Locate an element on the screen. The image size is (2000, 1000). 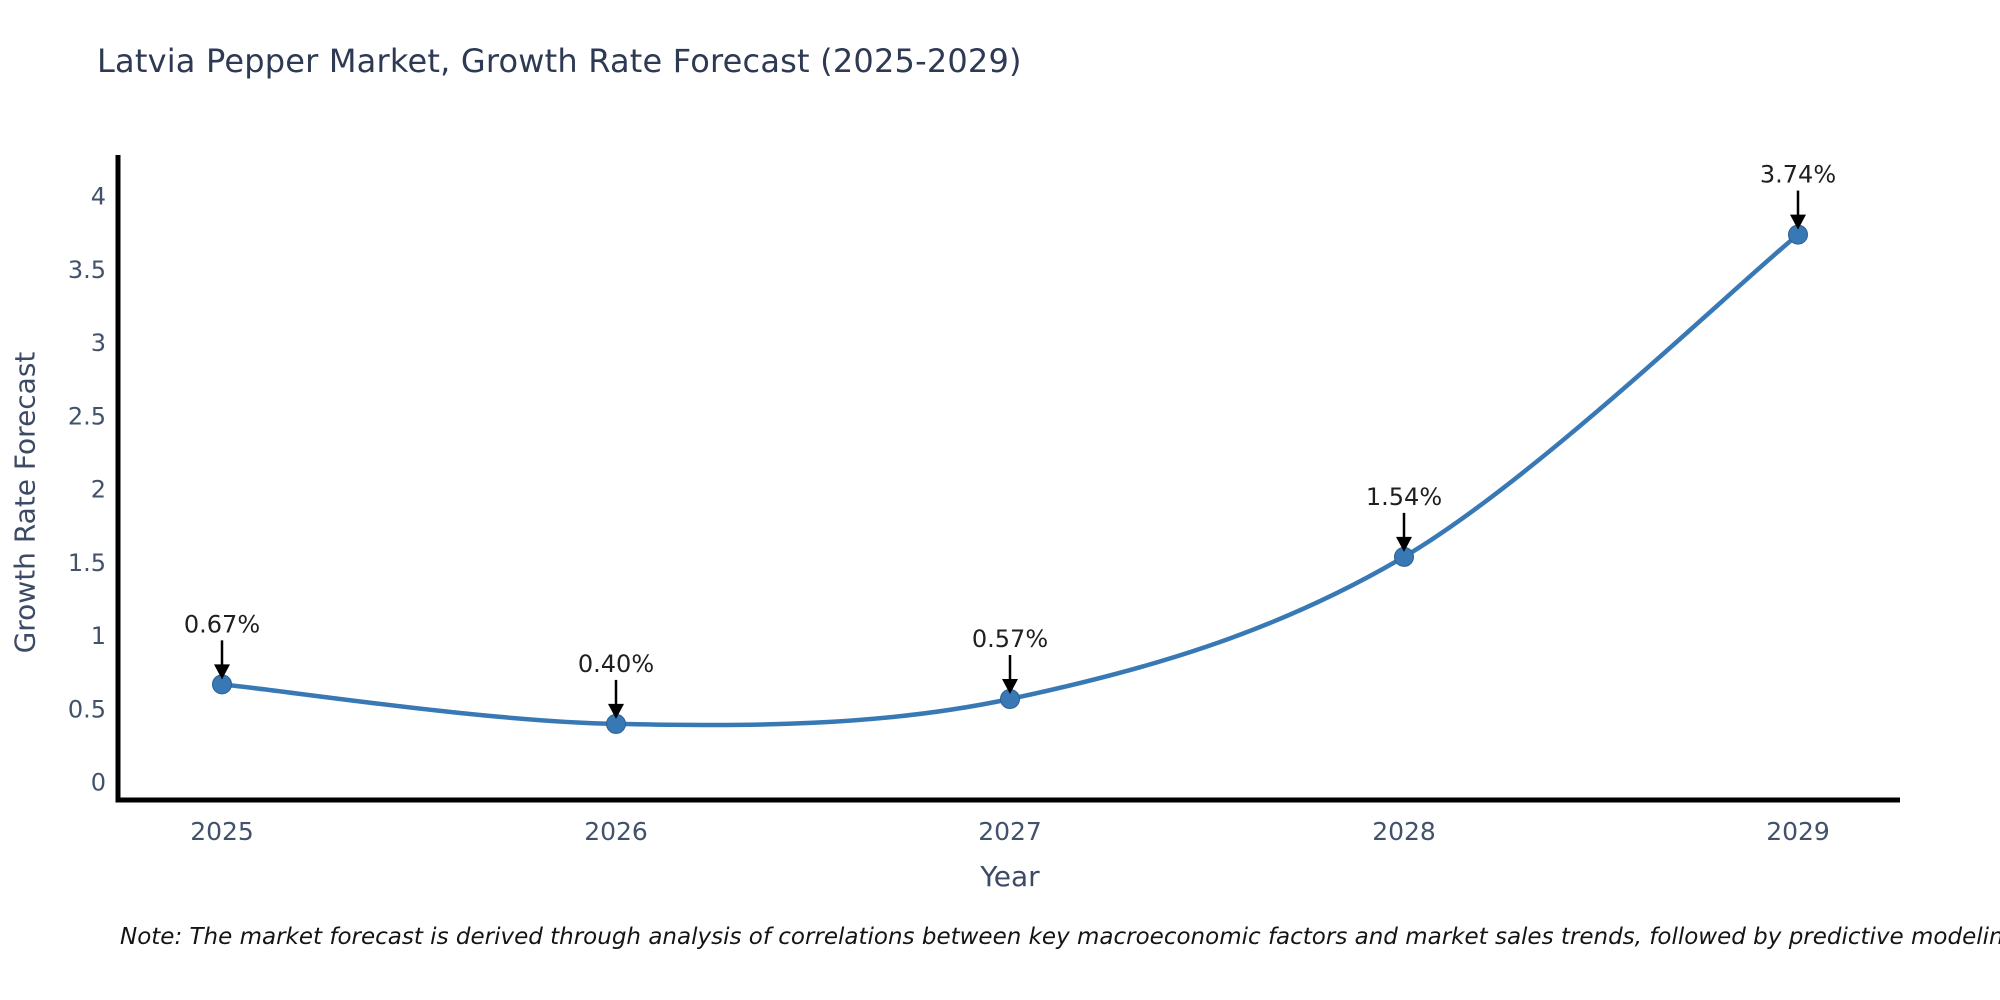
y-tick-label: 3 is located at coordinates (98, 343).